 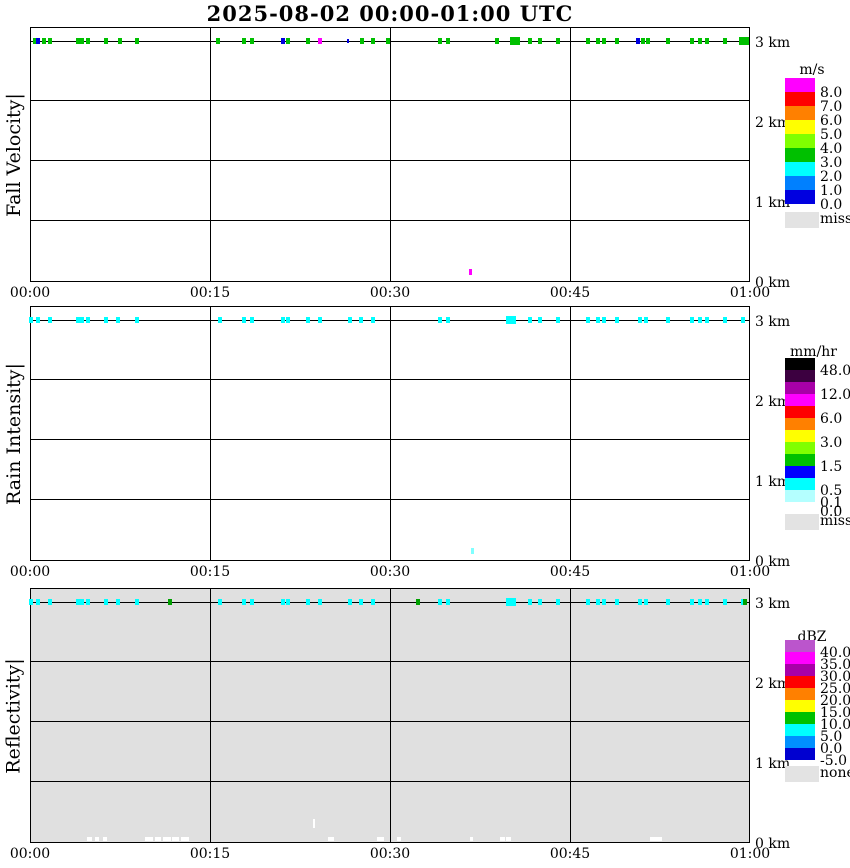 I want to click on legend-label: 25.0, so click(x=835, y=689).